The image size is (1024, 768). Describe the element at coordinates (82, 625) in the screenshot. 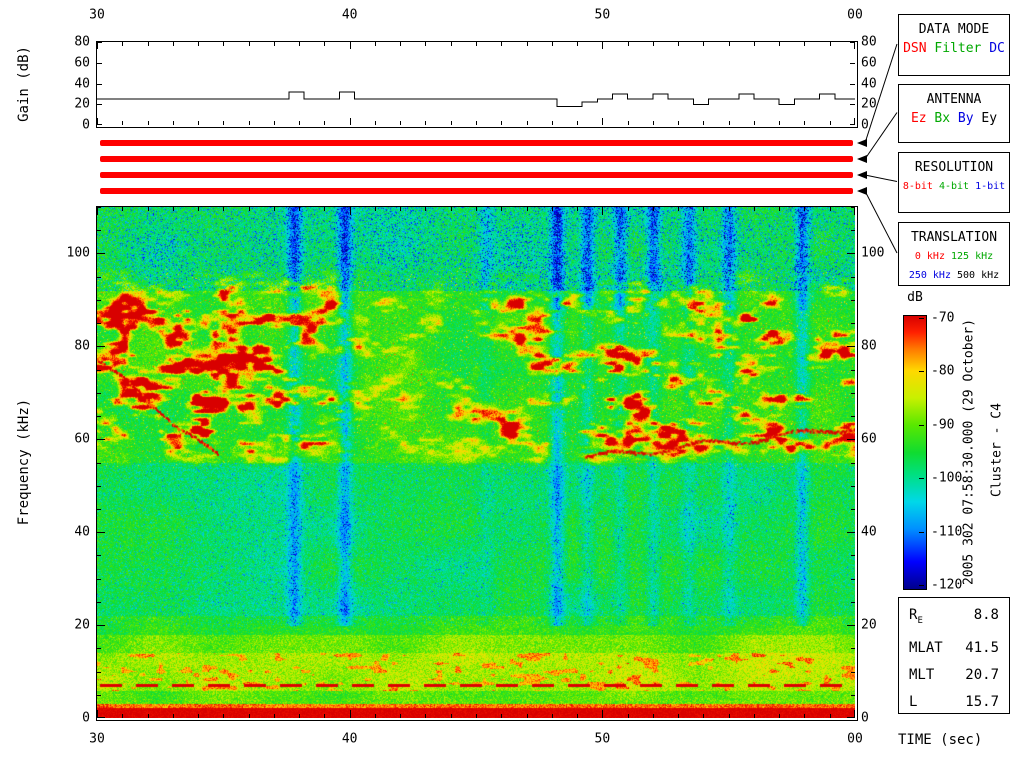

I see `freq-tick-label-left: 20` at that location.